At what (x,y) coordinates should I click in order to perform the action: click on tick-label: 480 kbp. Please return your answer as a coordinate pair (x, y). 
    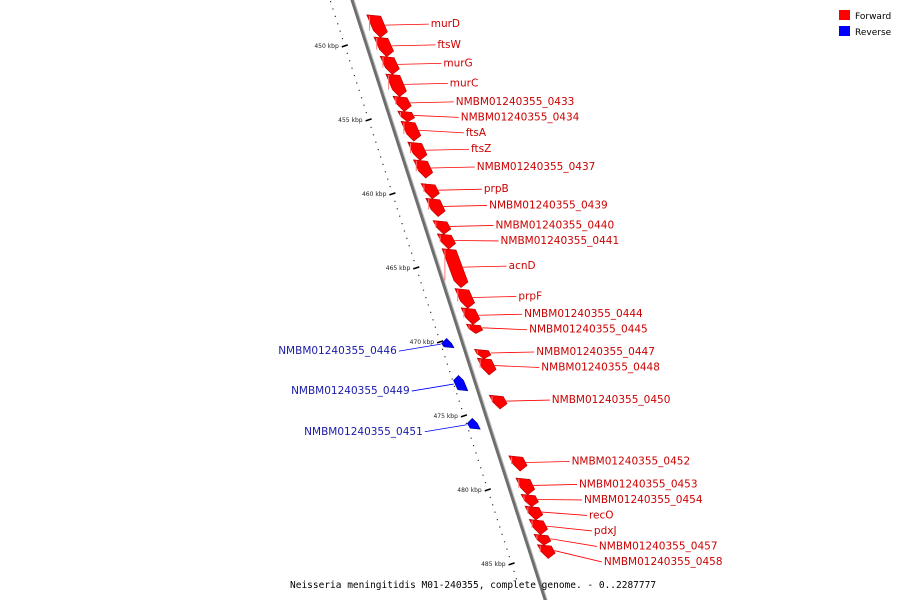
    Looking at the image, I should click on (469, 490).